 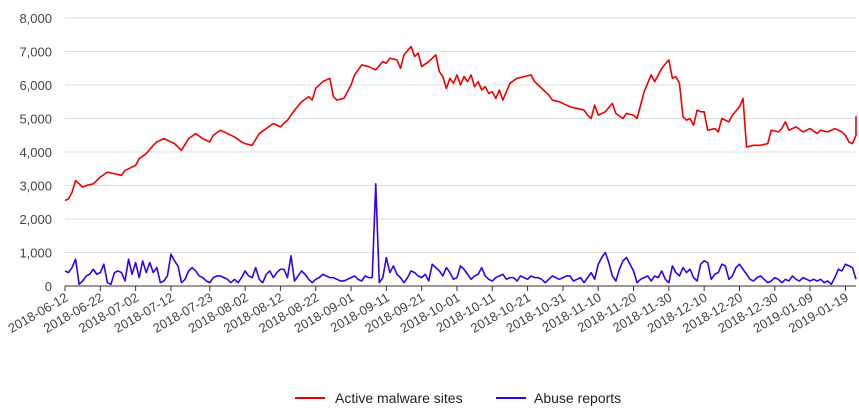 What do you see at coordinates (35, 85) in the screenshot?
I see `y-tick-label: 6,000` at bounding box center [35, 85].